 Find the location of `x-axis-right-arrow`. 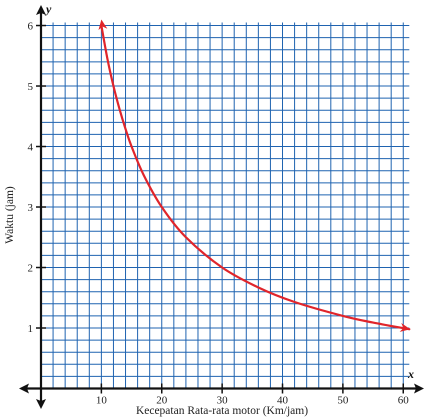

x-axis-right-arrow is located at coordinates (419, 388).